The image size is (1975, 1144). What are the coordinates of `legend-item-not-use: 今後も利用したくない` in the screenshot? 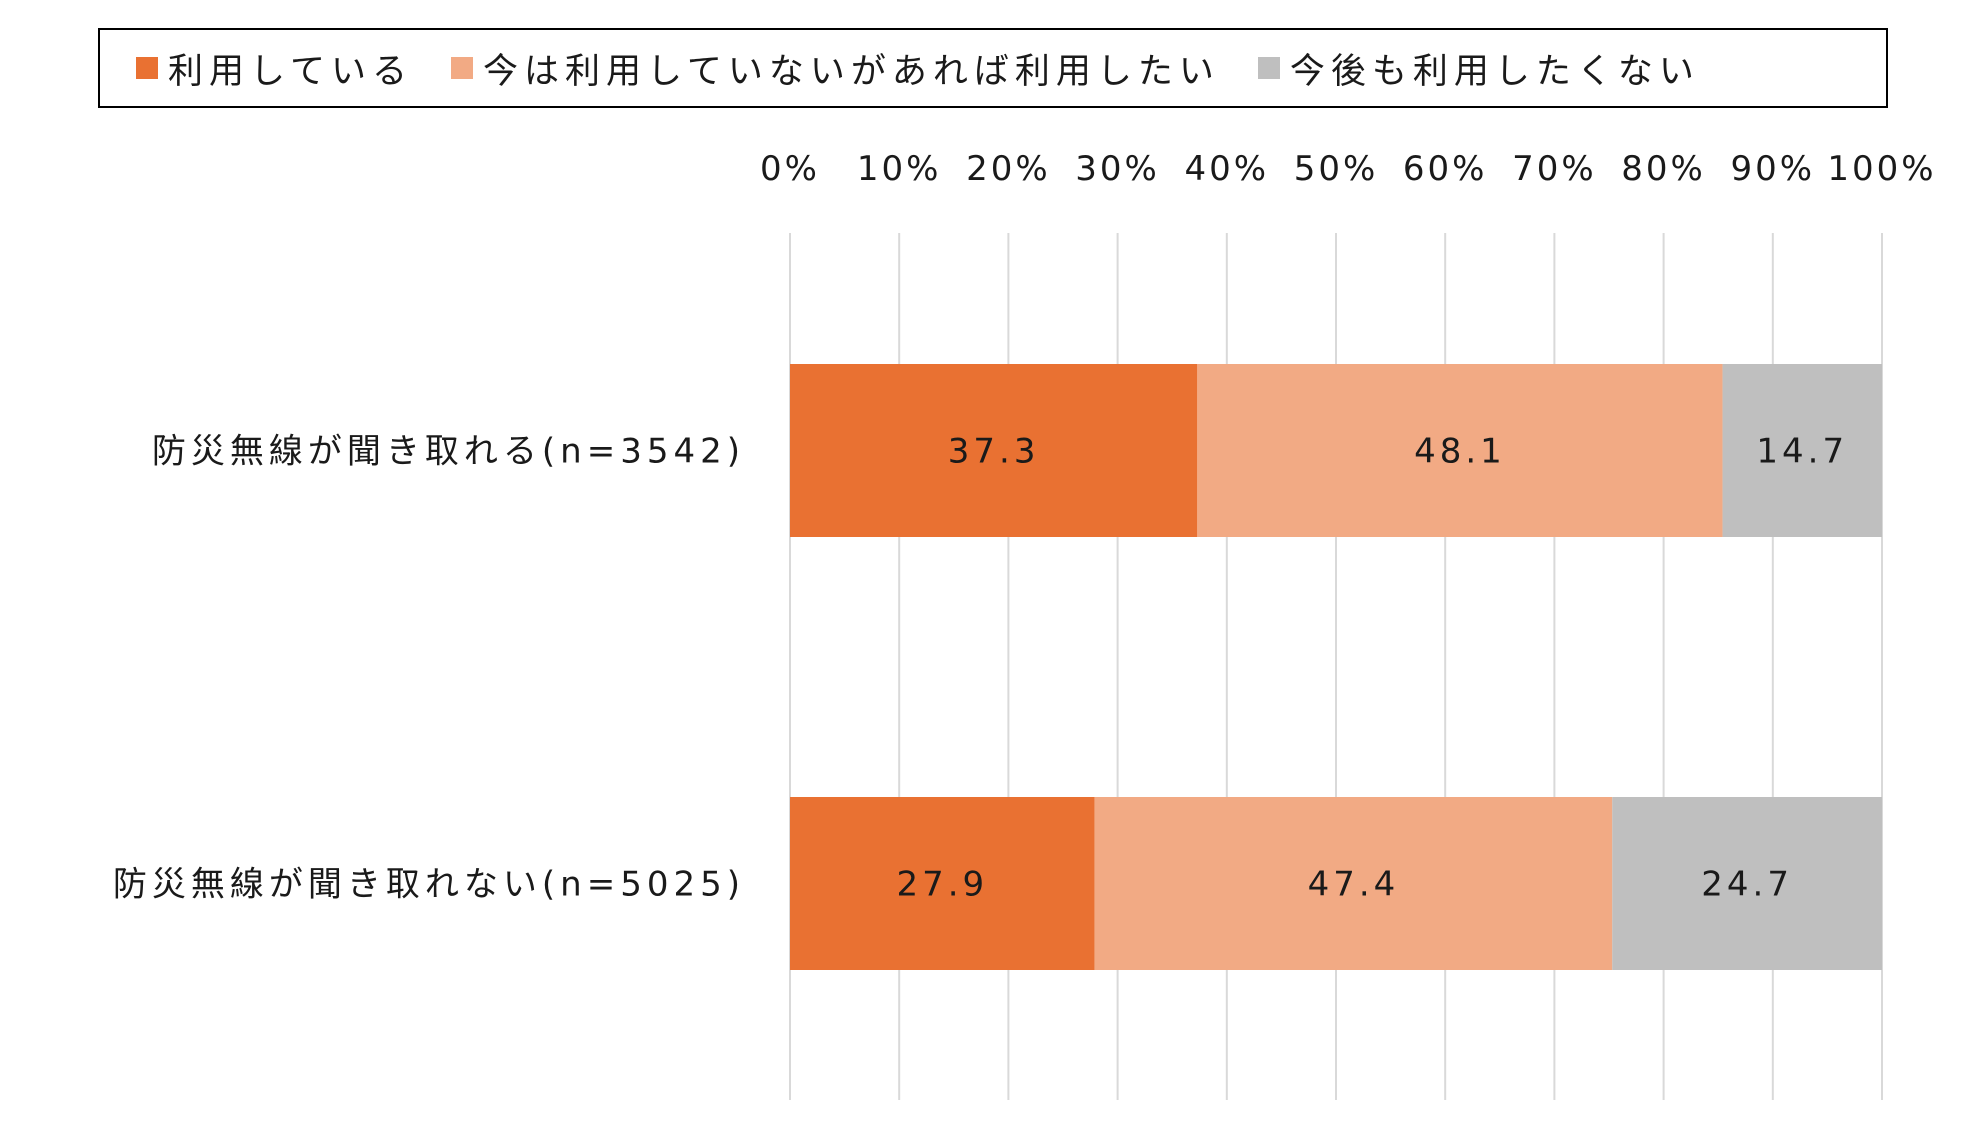 It's located at (1478, 68).